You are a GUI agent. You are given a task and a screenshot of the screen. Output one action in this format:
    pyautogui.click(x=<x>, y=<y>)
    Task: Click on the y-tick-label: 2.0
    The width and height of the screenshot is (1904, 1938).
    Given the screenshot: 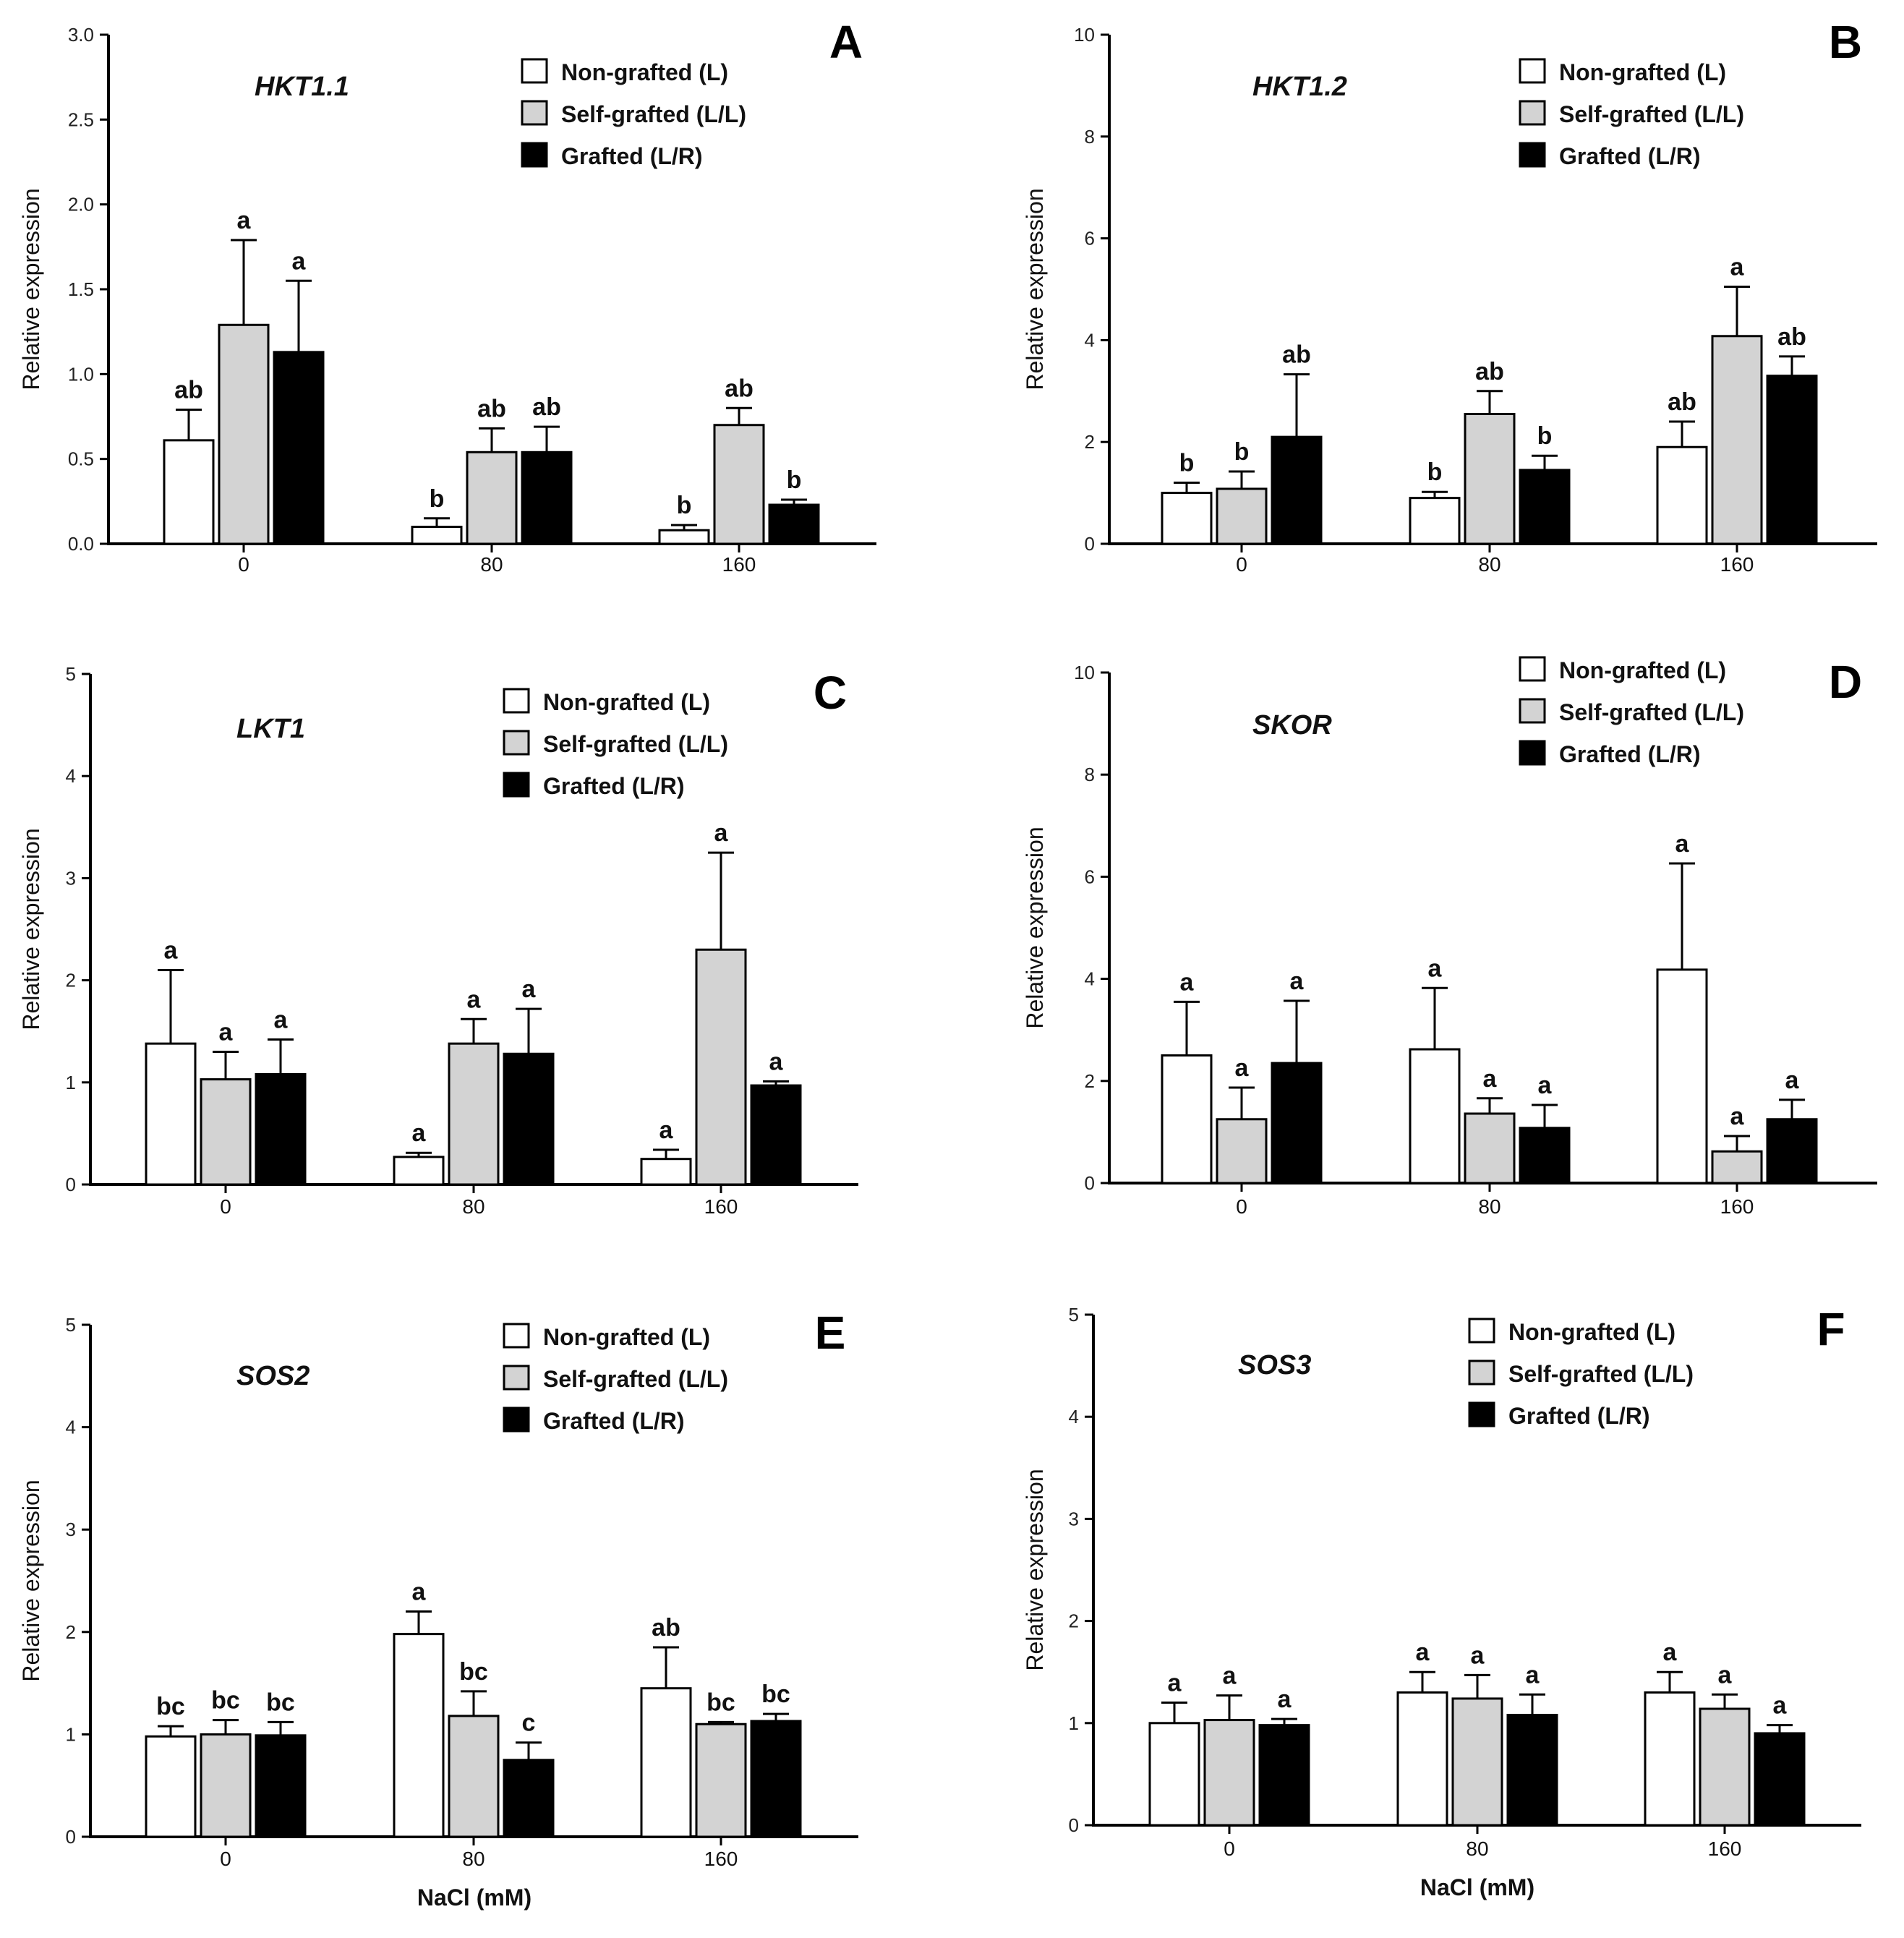 What is the action you would take?
    pyautogui.click(x=81, y=204)
    